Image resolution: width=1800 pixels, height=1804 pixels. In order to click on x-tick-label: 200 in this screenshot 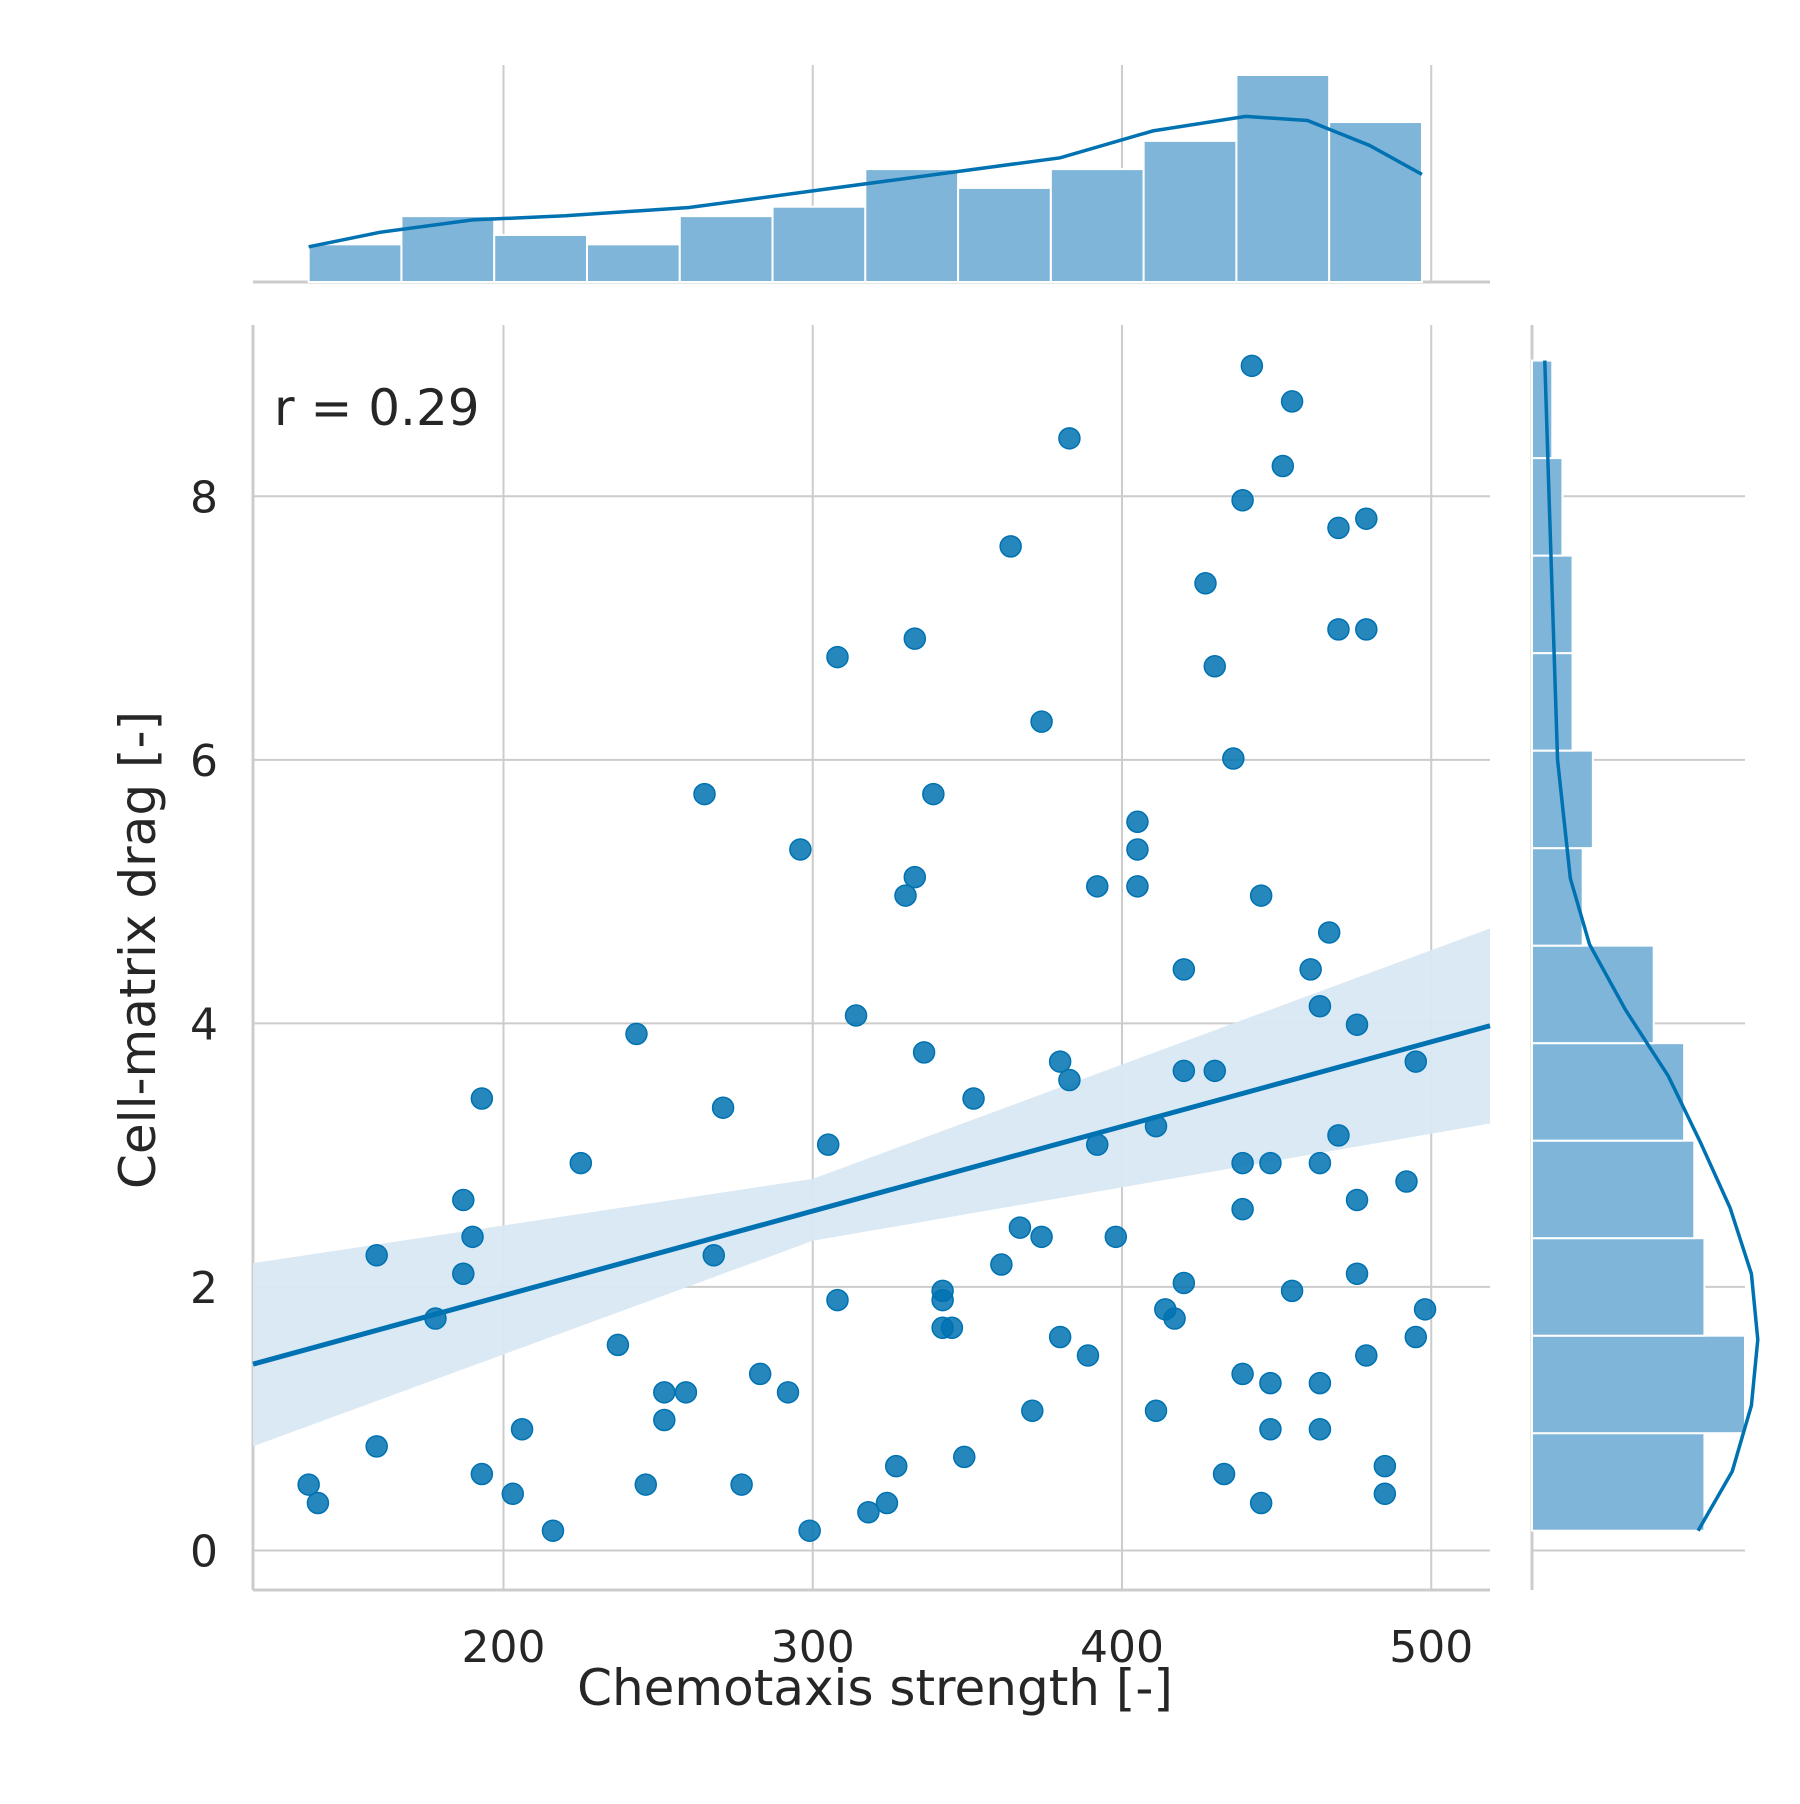, I will do `click(504, 1647)`.